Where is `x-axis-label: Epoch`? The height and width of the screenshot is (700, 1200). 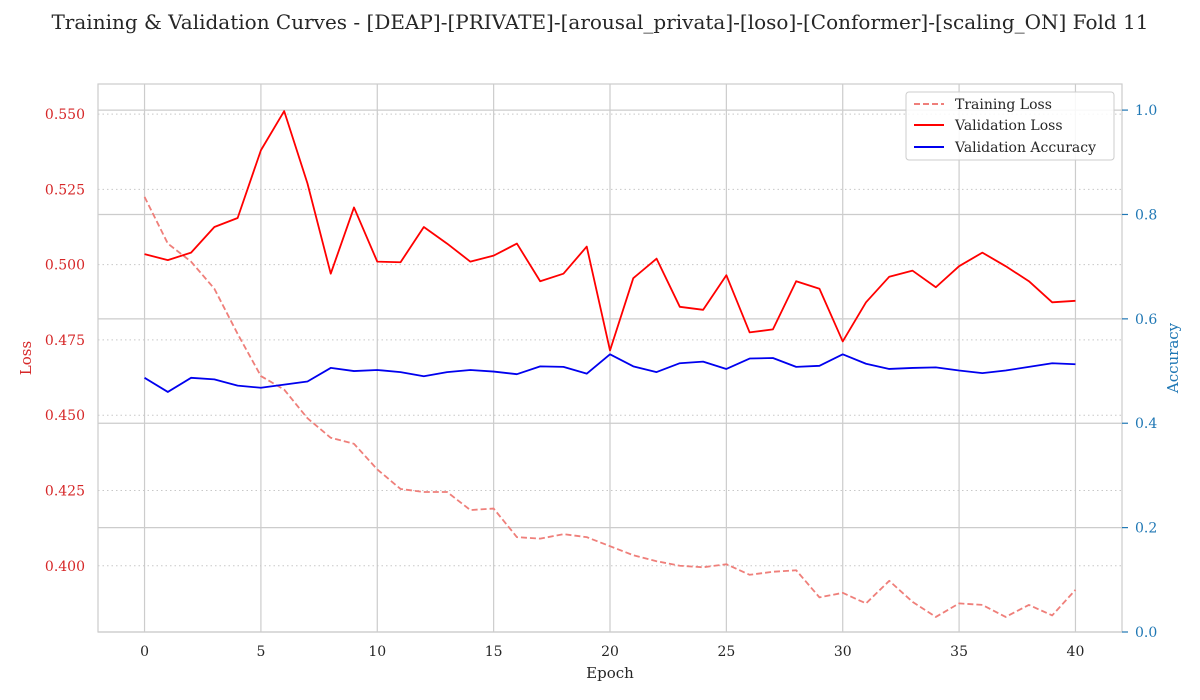 x-axis-label: Epoch is located at coordinates (610, 673).